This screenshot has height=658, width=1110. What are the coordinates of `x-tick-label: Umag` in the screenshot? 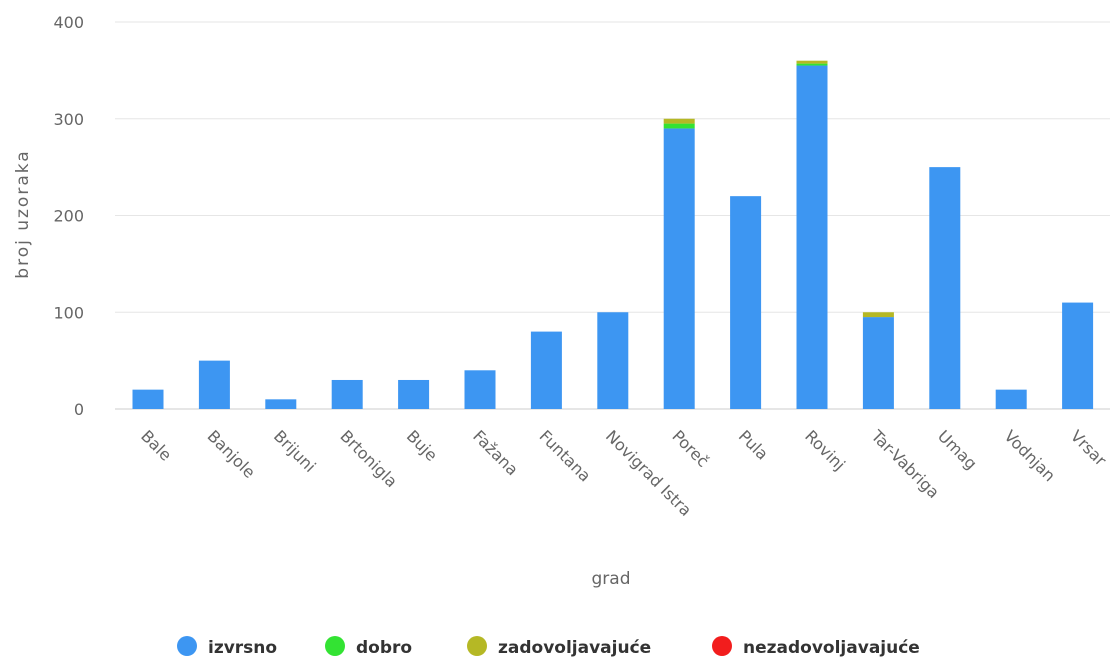 It's located at (957, 449).